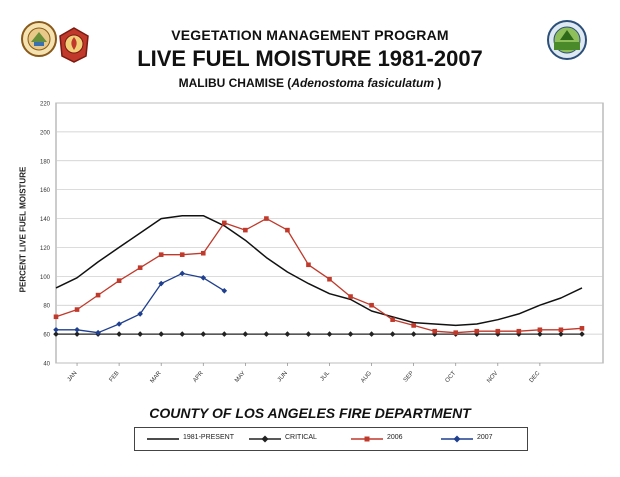 The width and height of the screenshot is (620, 477). What do you see at coordinates (198, 377) in the screenshot?
I see `x-tick-label: APR` at bounding box center [198, 377].